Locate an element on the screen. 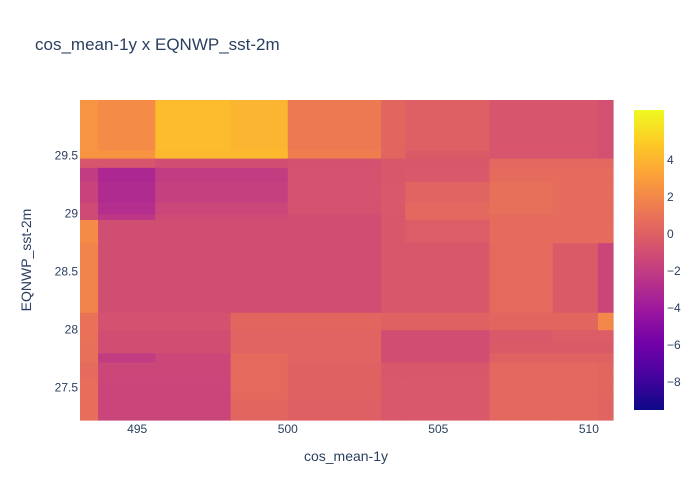  colorbar-tick-label: −6 is located at coordinates (674, 345).